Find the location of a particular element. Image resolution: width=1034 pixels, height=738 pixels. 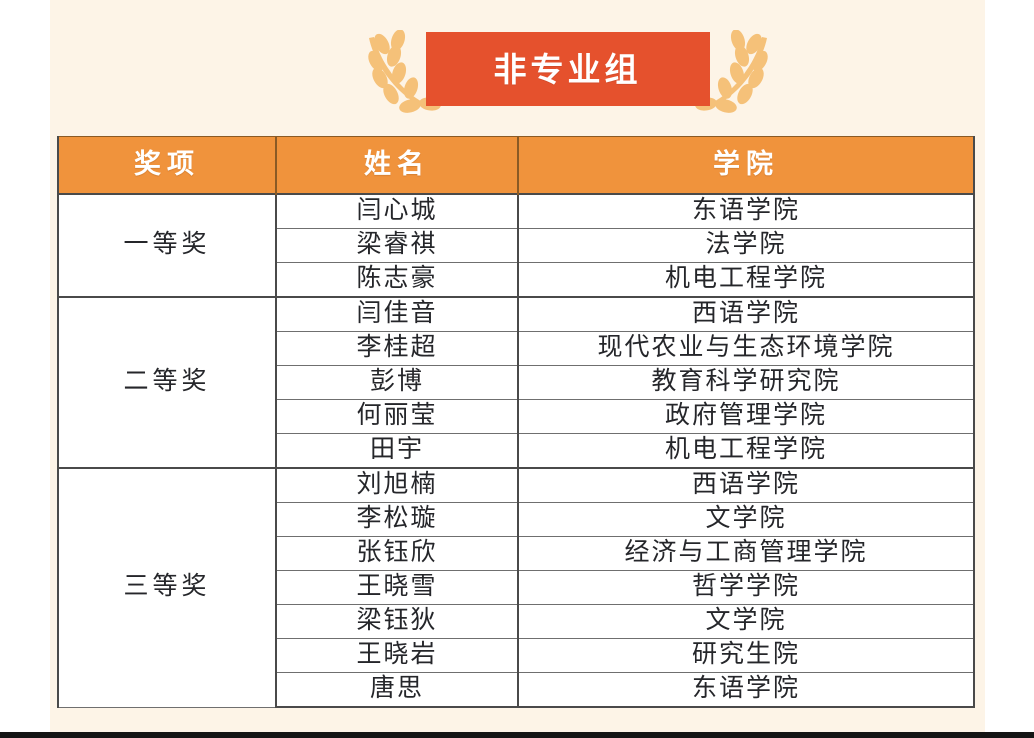

table-row: 陈志豪 机电工程学院 is located at coordinates (516, 280).